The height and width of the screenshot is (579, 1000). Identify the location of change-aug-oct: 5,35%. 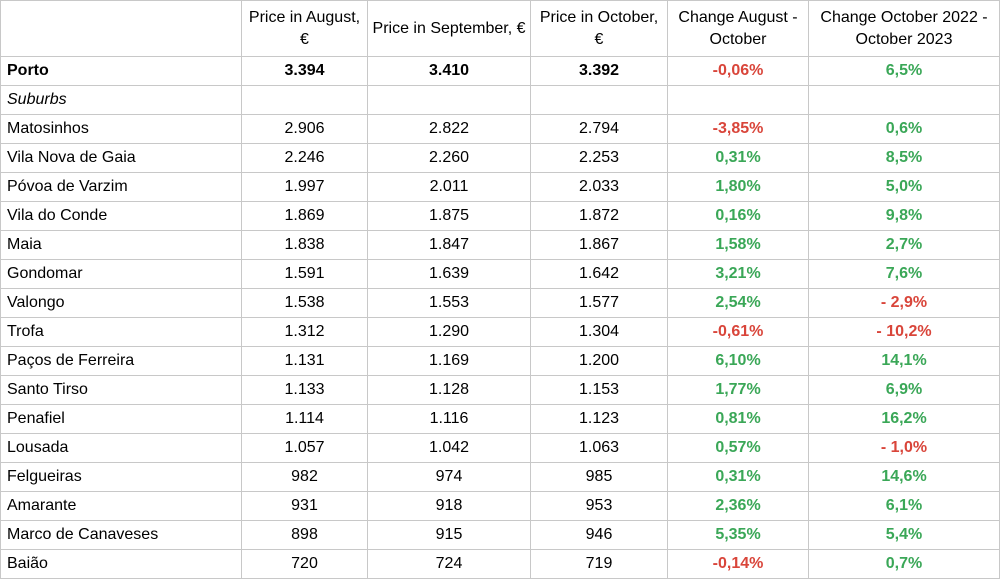
(738, 535).